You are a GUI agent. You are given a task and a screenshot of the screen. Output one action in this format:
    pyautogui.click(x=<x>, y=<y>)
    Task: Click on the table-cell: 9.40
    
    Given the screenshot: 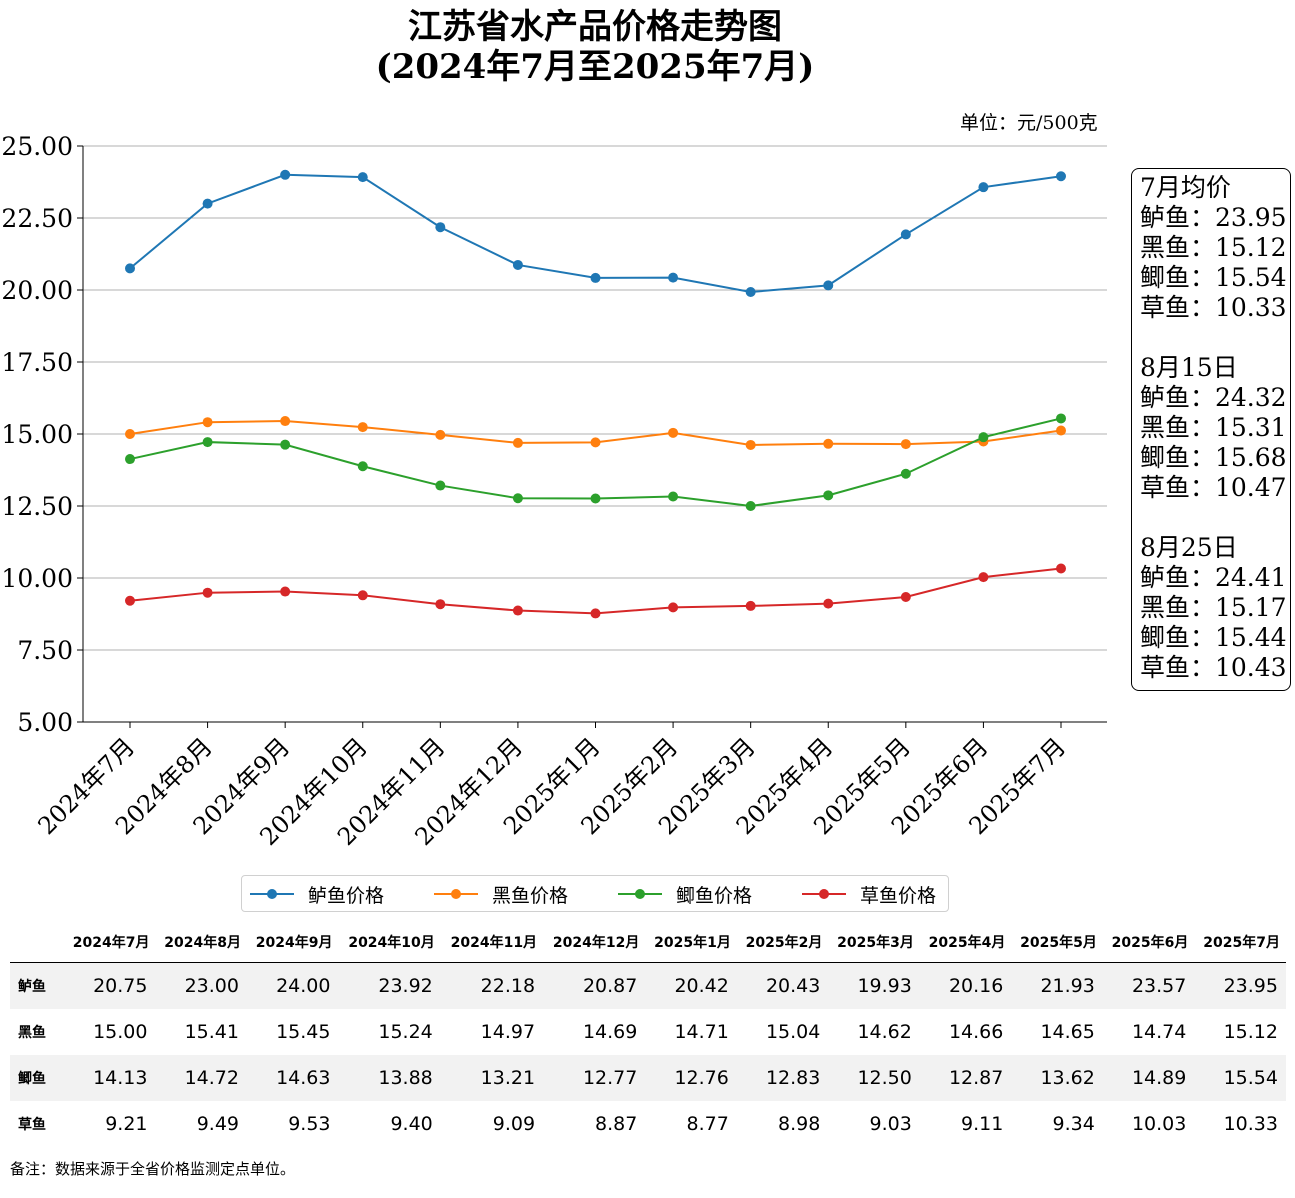 What is the action you would take?
    pyautogui.click(x=411, y=1124)
    